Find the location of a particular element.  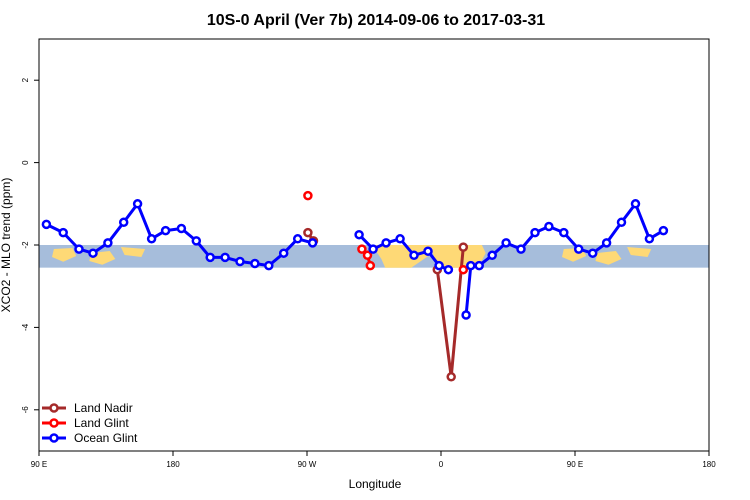

ocean-band is located at coordinates (374, 256).